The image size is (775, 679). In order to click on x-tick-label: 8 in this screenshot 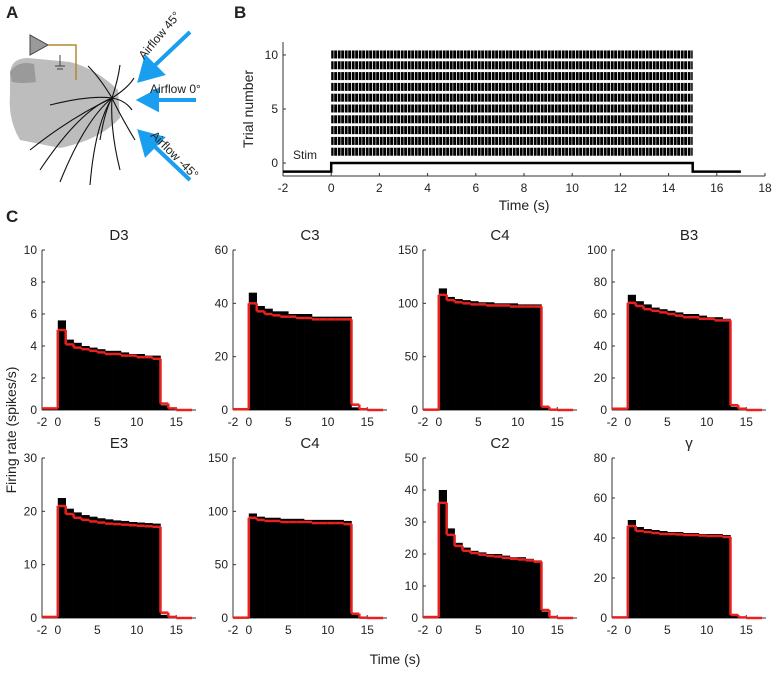, I will do `click(524, 188)`.